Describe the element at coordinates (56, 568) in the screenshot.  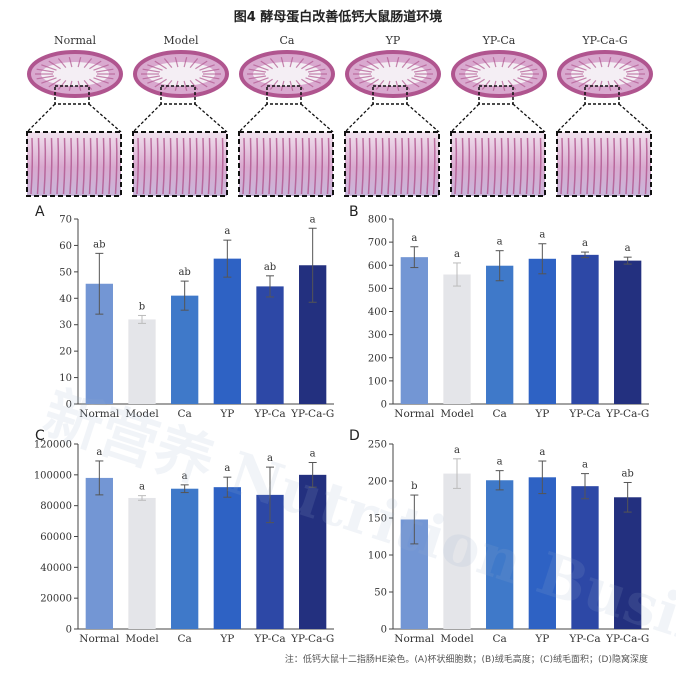
I see `y-tick-label: 40000` at that location.